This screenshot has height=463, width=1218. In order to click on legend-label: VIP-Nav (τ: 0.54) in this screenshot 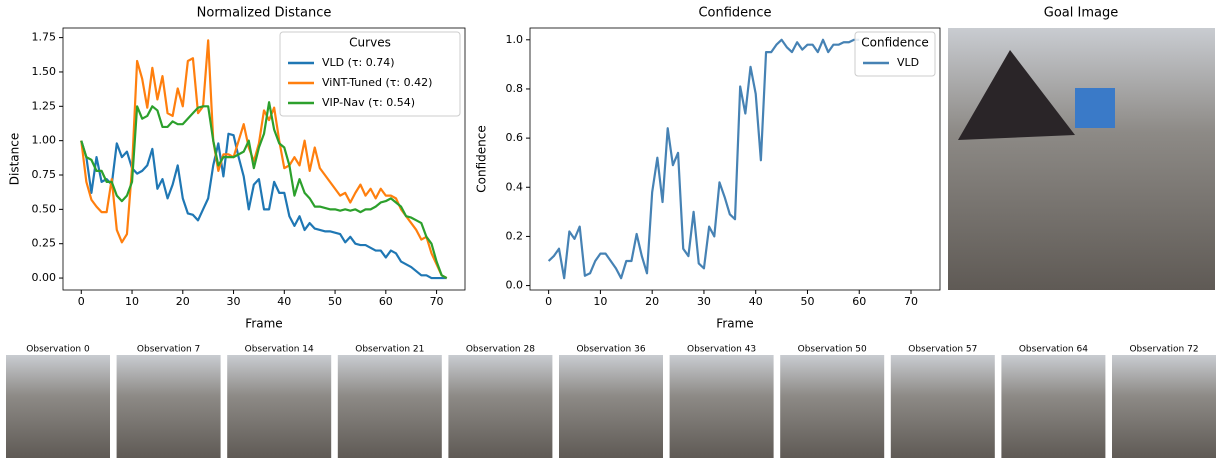, I will do `click(368, 102)`.